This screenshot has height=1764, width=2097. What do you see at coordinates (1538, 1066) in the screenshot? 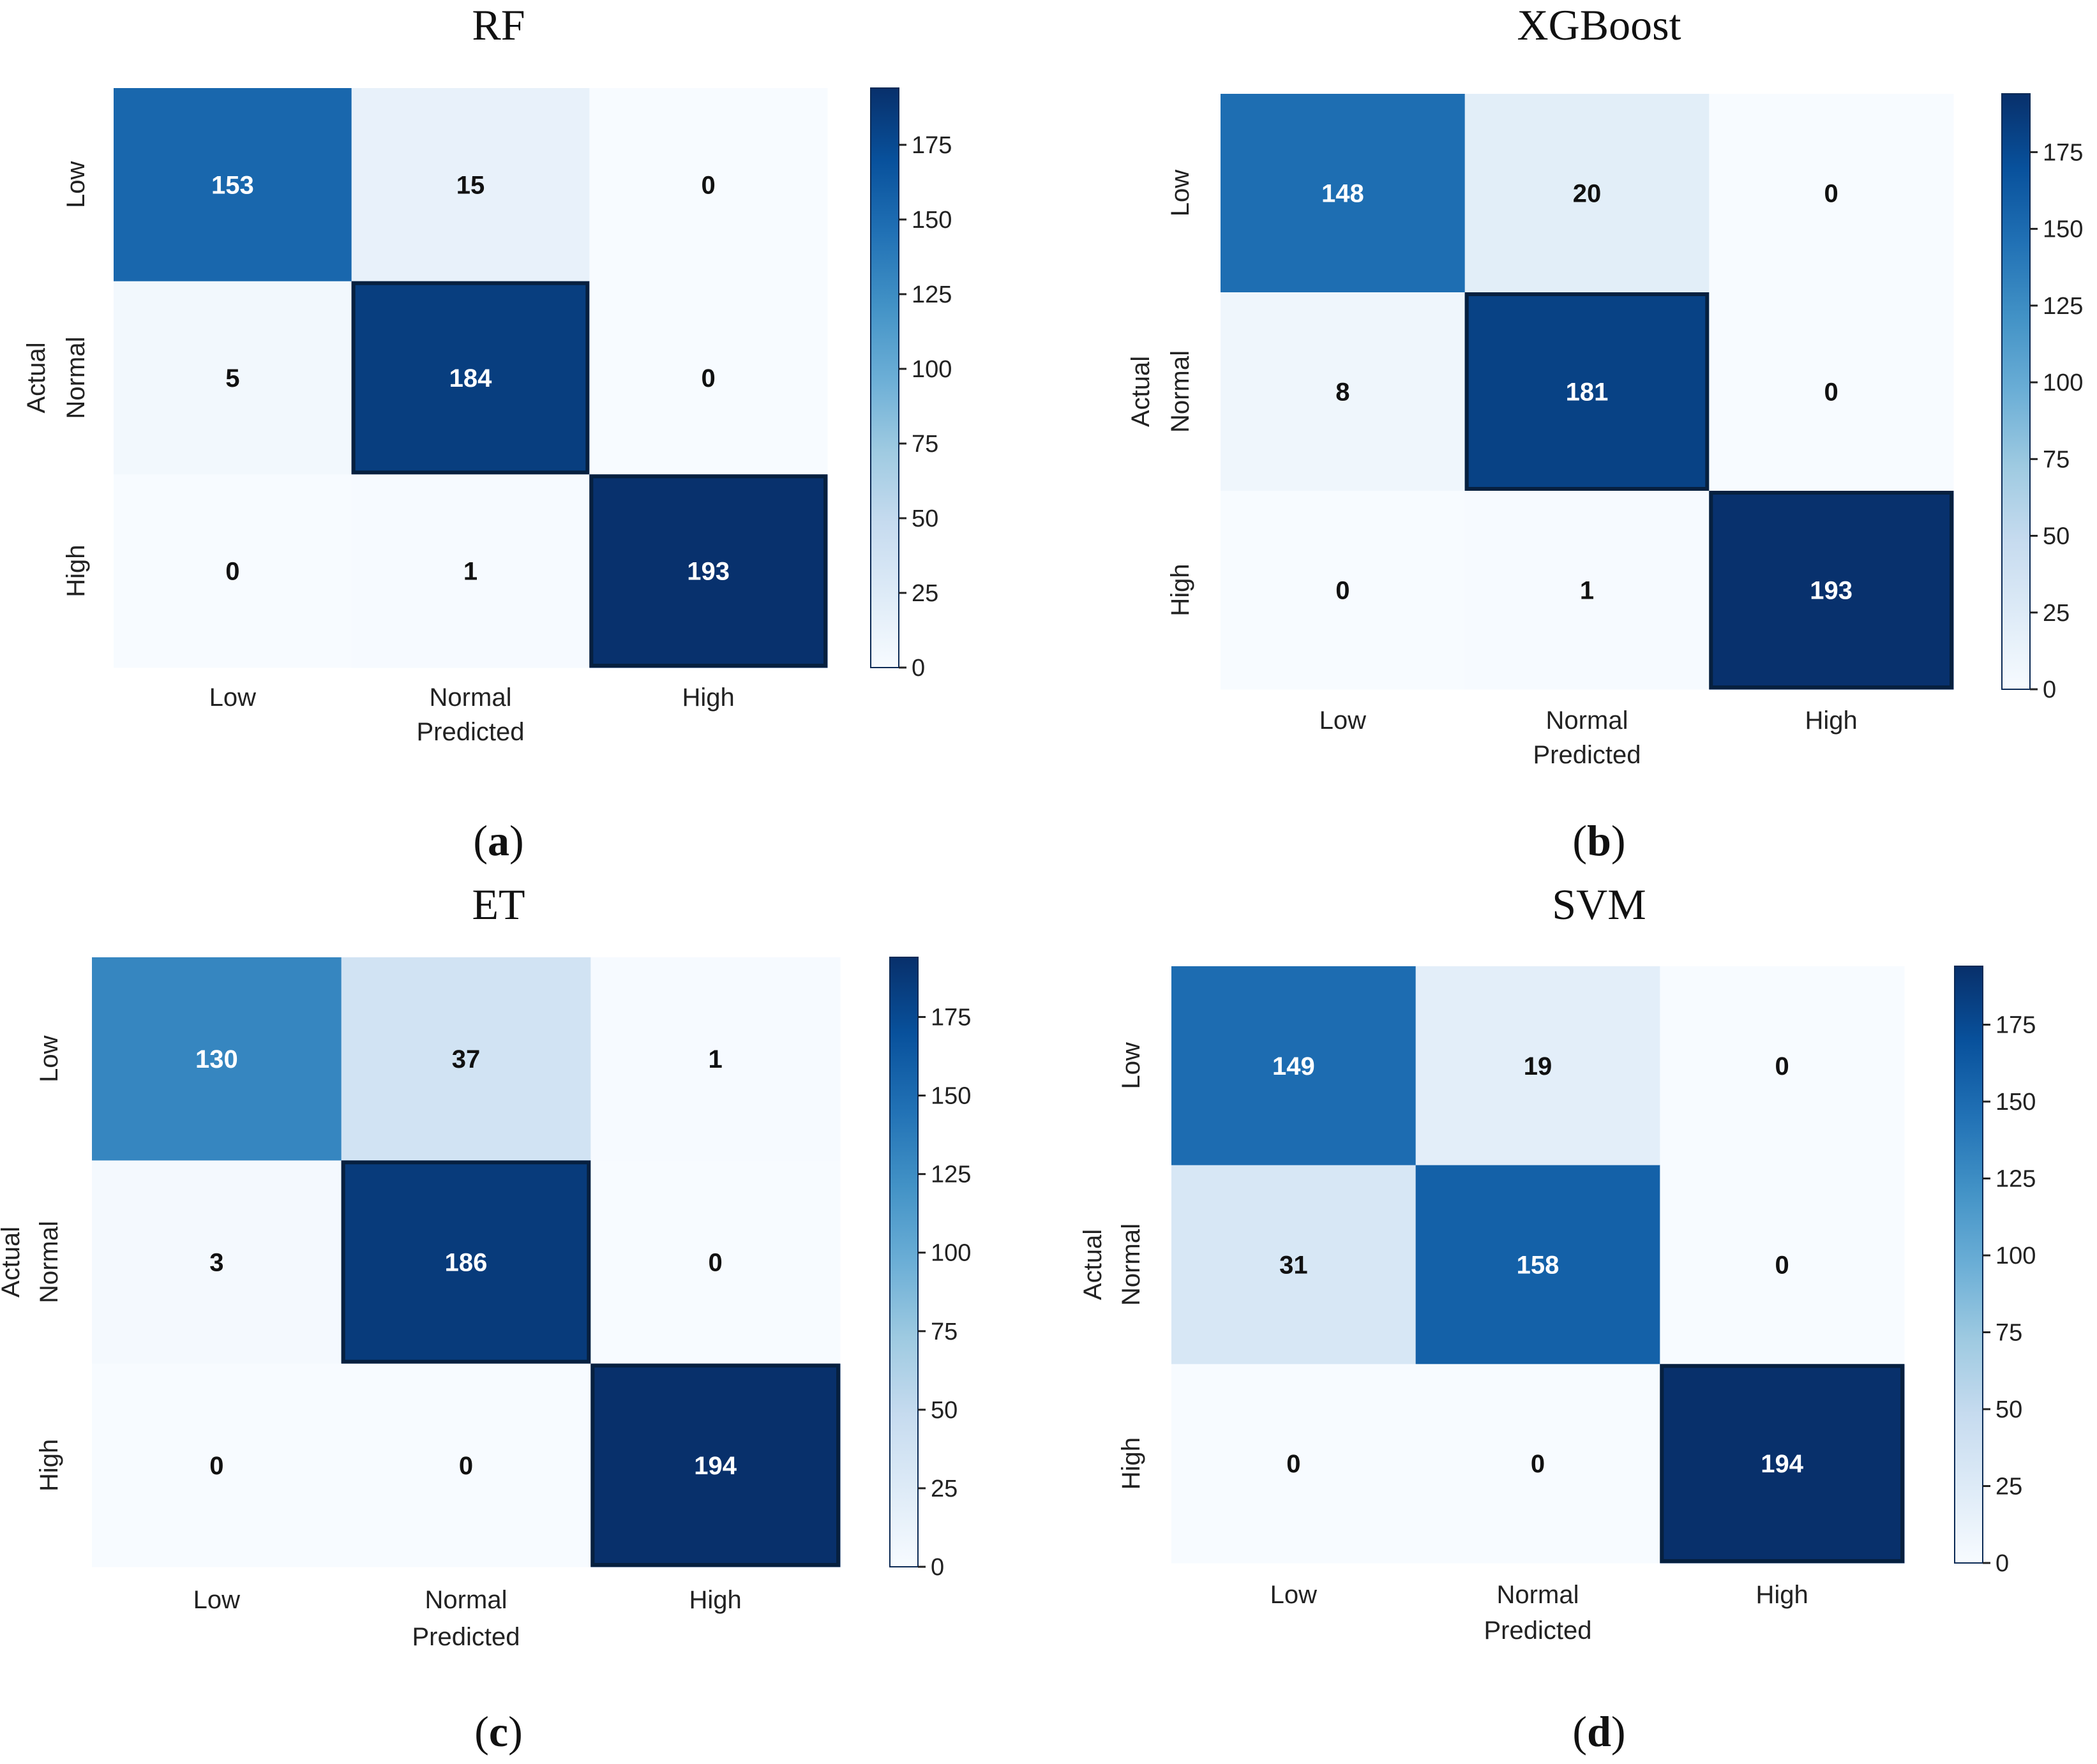
I see `cell-value-label: 19` at bounding box center [1538, 1066].